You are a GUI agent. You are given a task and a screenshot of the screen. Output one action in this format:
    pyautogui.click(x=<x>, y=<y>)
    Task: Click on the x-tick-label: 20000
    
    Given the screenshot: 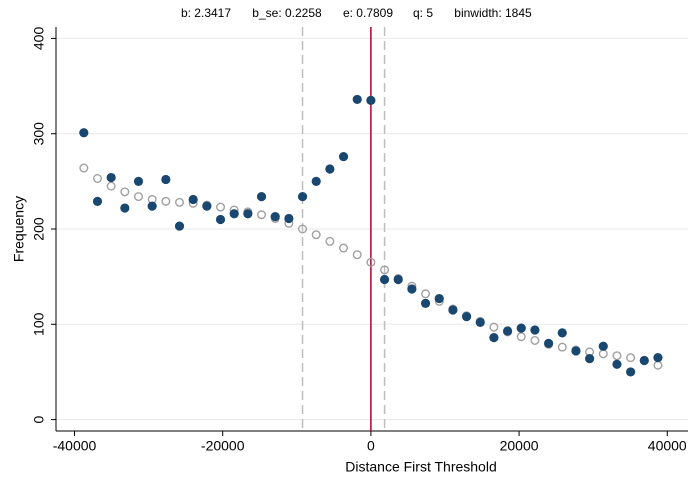 What is the action you would take?
    pyautogui.click(x=519, y=446)
    